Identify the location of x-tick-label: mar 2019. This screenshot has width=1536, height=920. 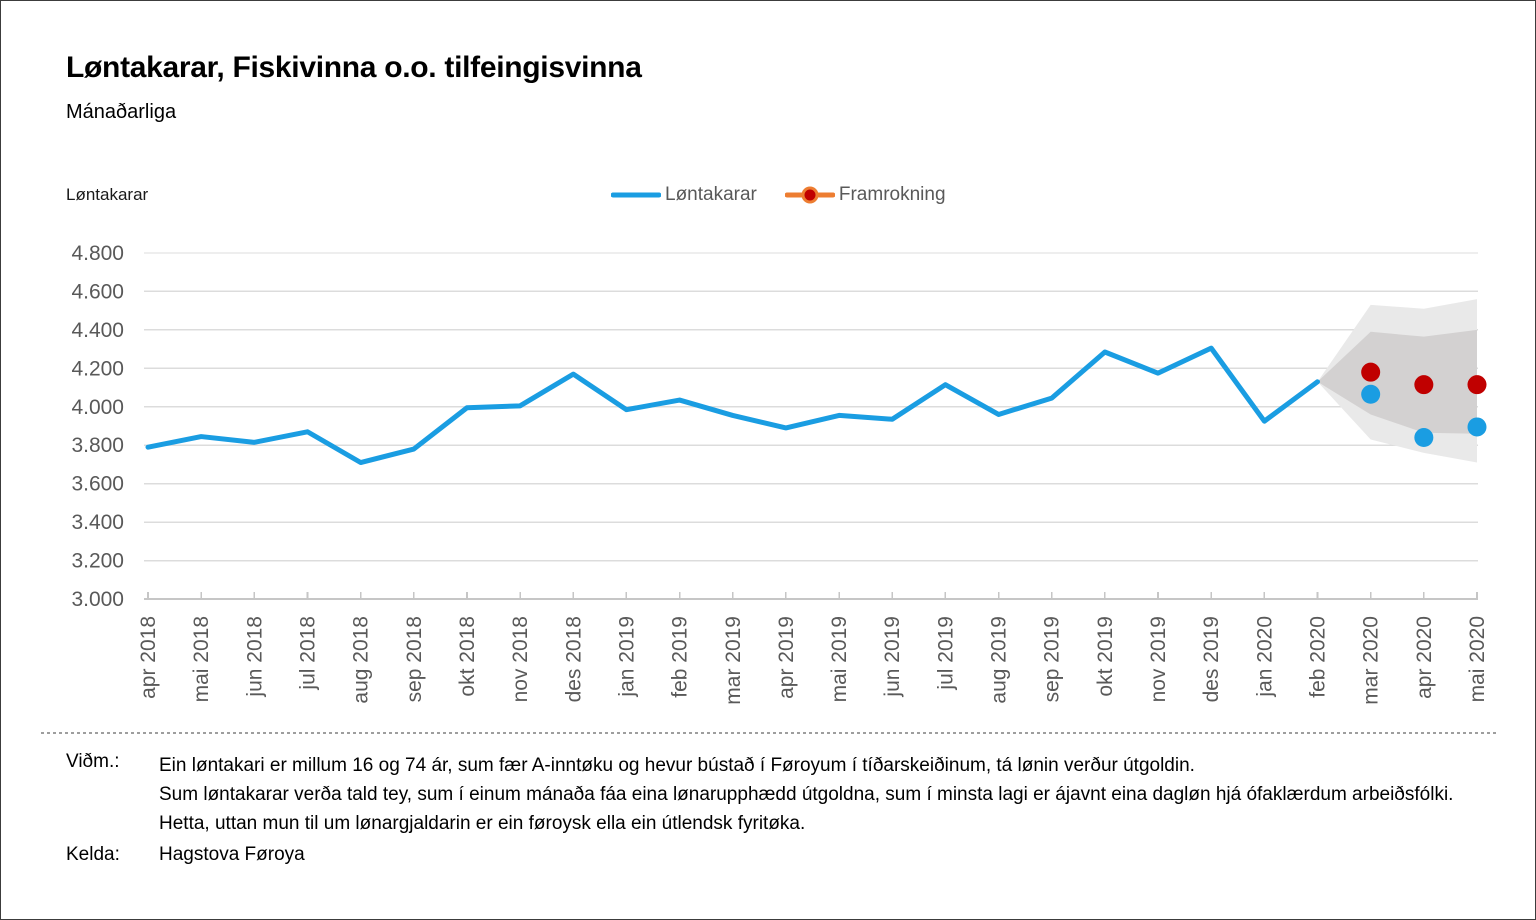
(733, 660).